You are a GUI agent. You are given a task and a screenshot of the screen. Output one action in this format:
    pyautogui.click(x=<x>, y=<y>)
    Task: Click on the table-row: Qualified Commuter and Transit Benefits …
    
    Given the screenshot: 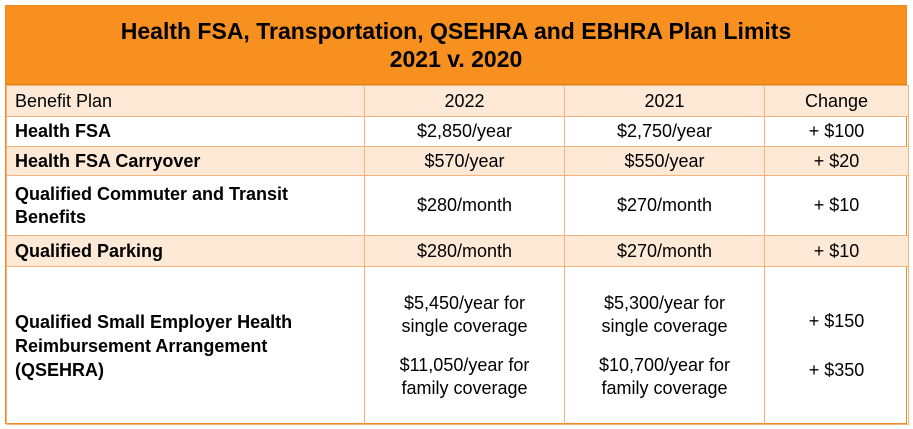 What is the action you would take?
    pyautogui.click(x=457, y=205)
    